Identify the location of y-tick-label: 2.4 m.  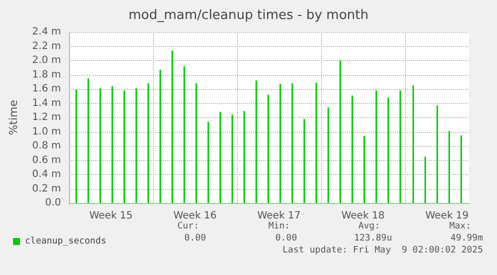
(46, 32).